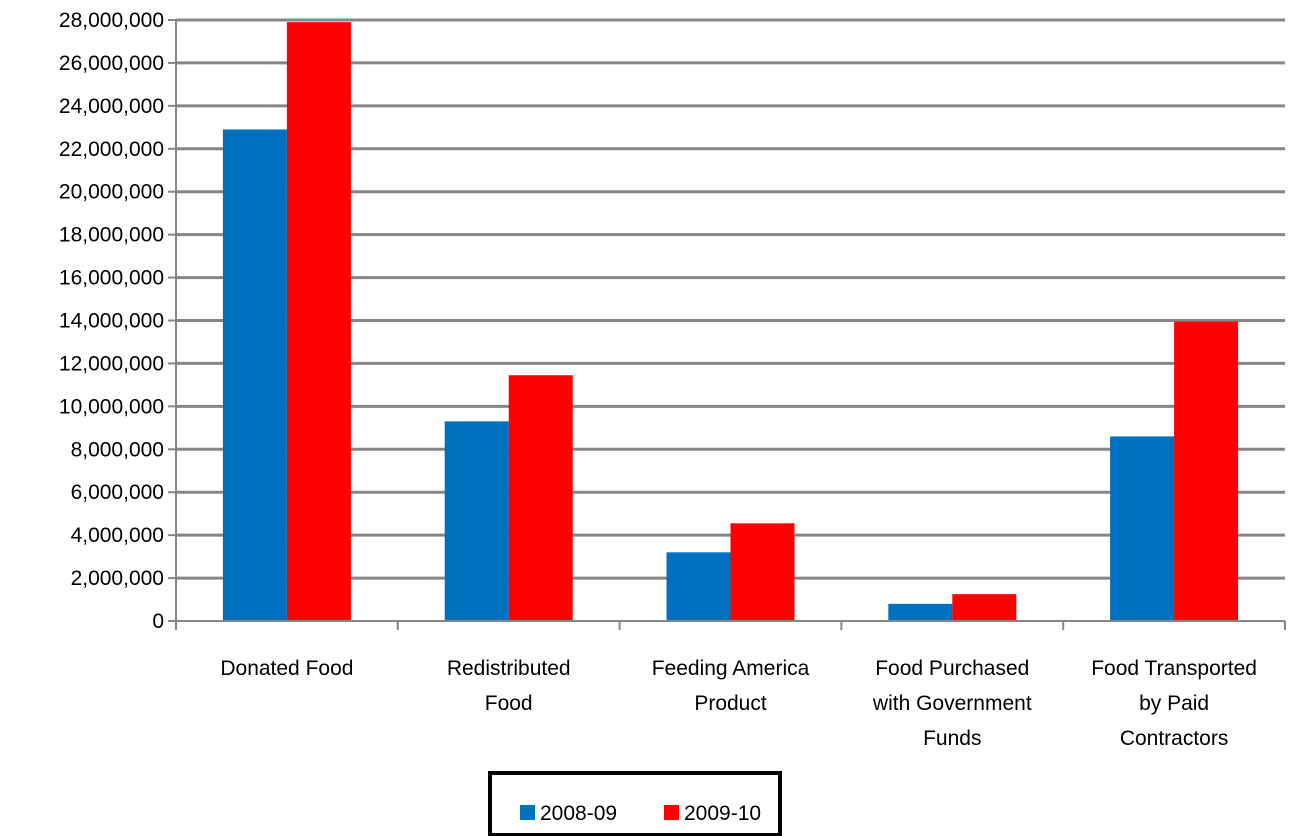 The height and width of the screenshot is (836, 1289). I want to click on legend-label-2009-10: 2009-10, so click(722, 813).